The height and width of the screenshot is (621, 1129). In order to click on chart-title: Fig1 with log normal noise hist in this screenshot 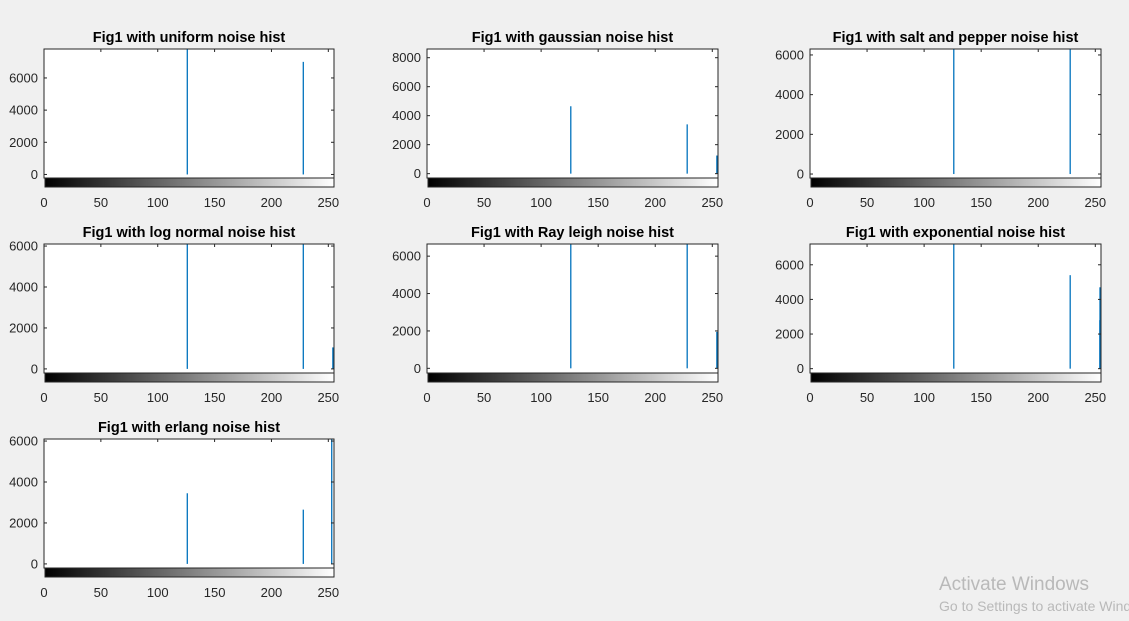, I will do `click(189, 233)`.